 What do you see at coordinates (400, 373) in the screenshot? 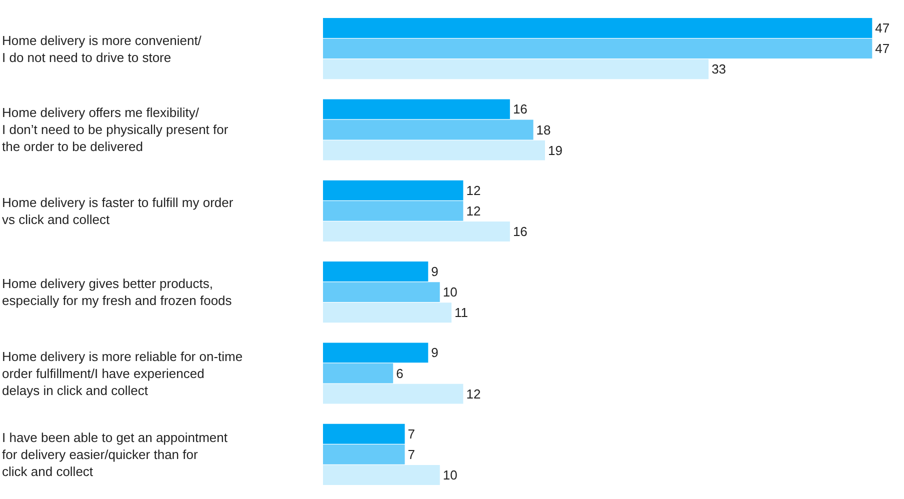
I see `data-label: 6` at bounding box center [400, 373].